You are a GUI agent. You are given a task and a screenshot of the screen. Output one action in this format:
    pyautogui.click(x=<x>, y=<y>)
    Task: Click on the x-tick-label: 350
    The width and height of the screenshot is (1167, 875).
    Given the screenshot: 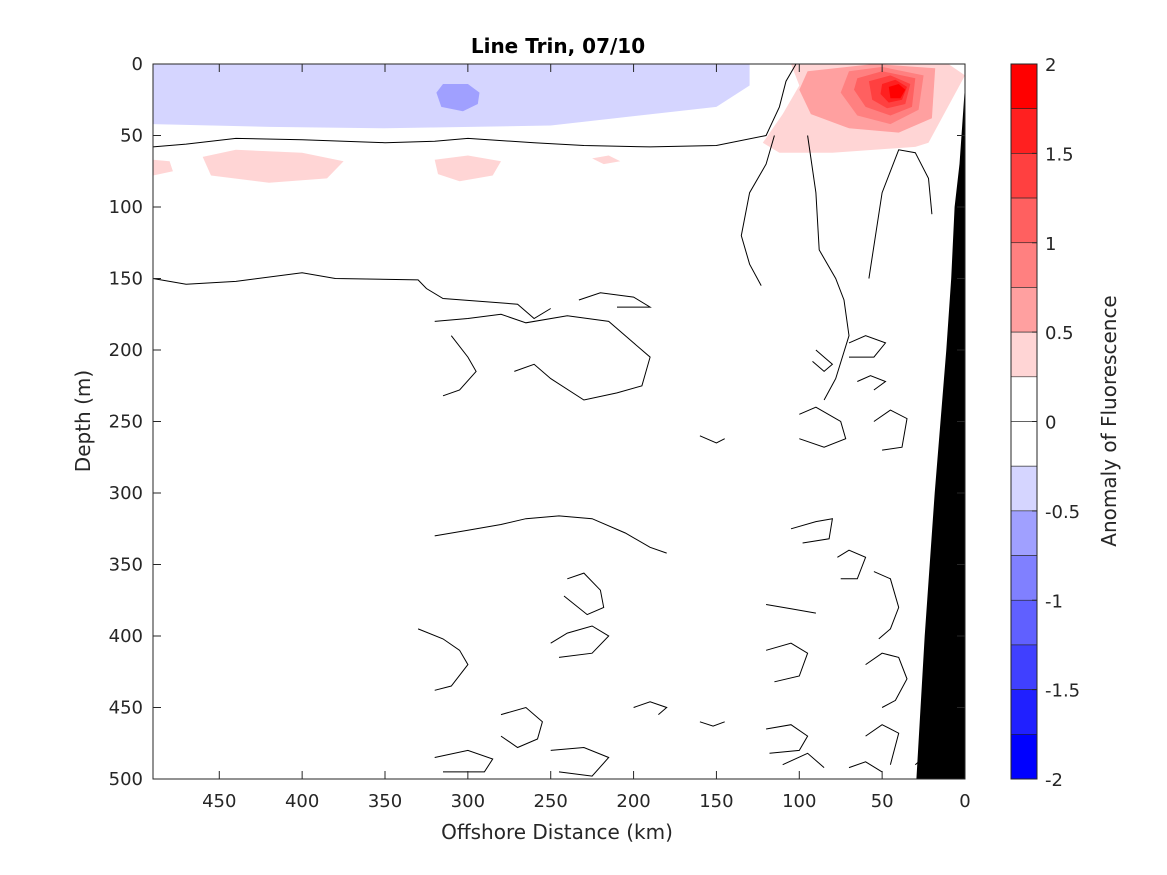 What is the action you would take?
    pyautogui.click(x=385, y=801)
    